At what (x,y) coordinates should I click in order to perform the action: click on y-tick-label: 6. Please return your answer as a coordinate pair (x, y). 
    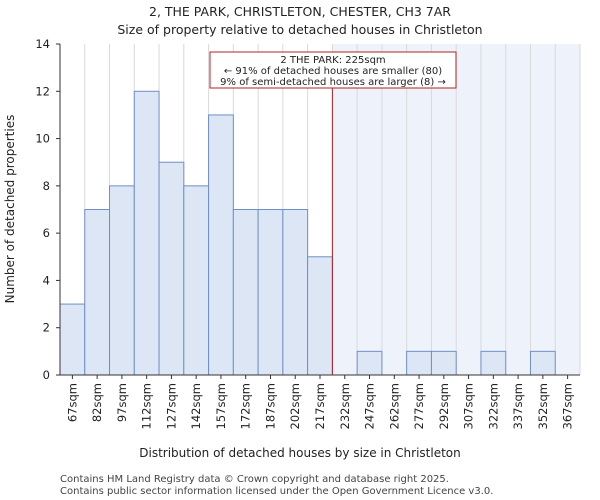
    Looking at the image, I should click on (46, 233).